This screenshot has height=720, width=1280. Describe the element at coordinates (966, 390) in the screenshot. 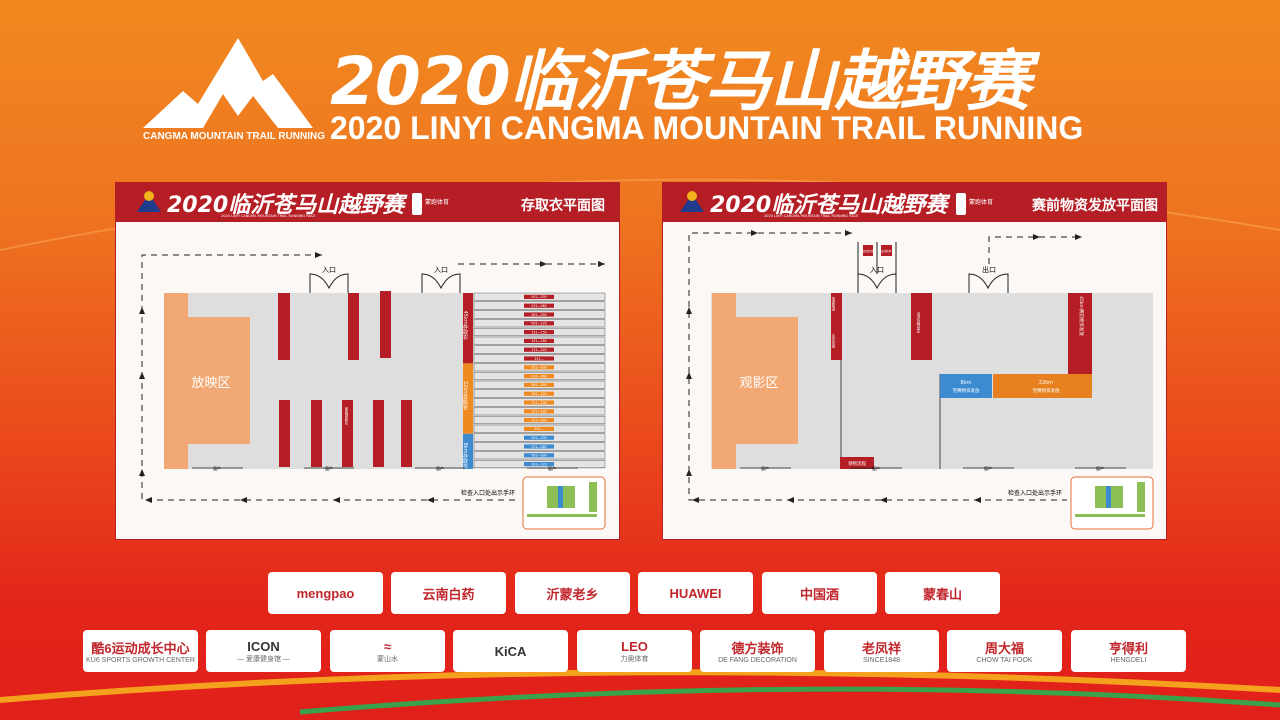

I see `8km-sub: 完赛物资发放` at that location.